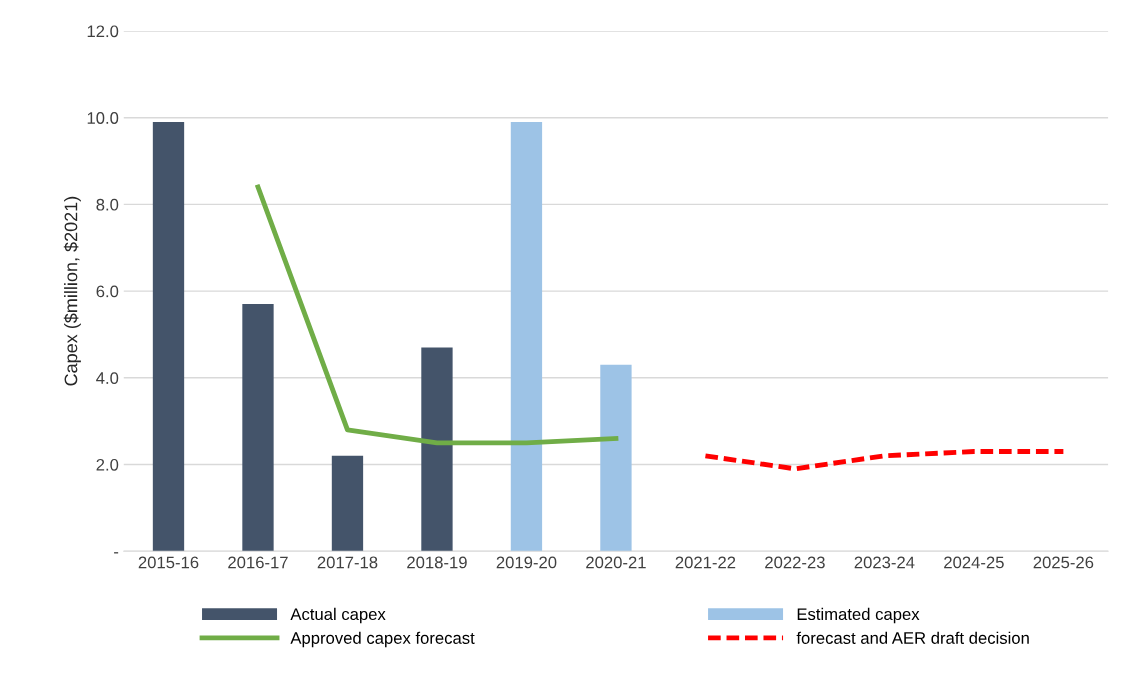 This screenshot has height=689, width=1125. Describe the element at coordinates (103, 118) in the screenshot. I see `y-tick-label: 10.0` at that location.